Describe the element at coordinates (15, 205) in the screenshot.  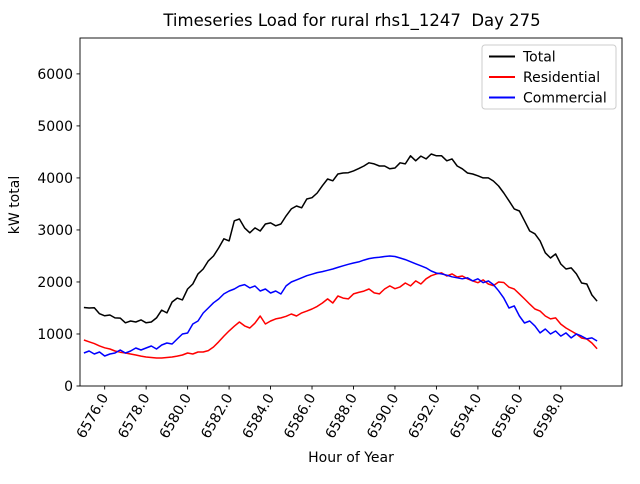
I see `y-axis-label: kW total` at that location.